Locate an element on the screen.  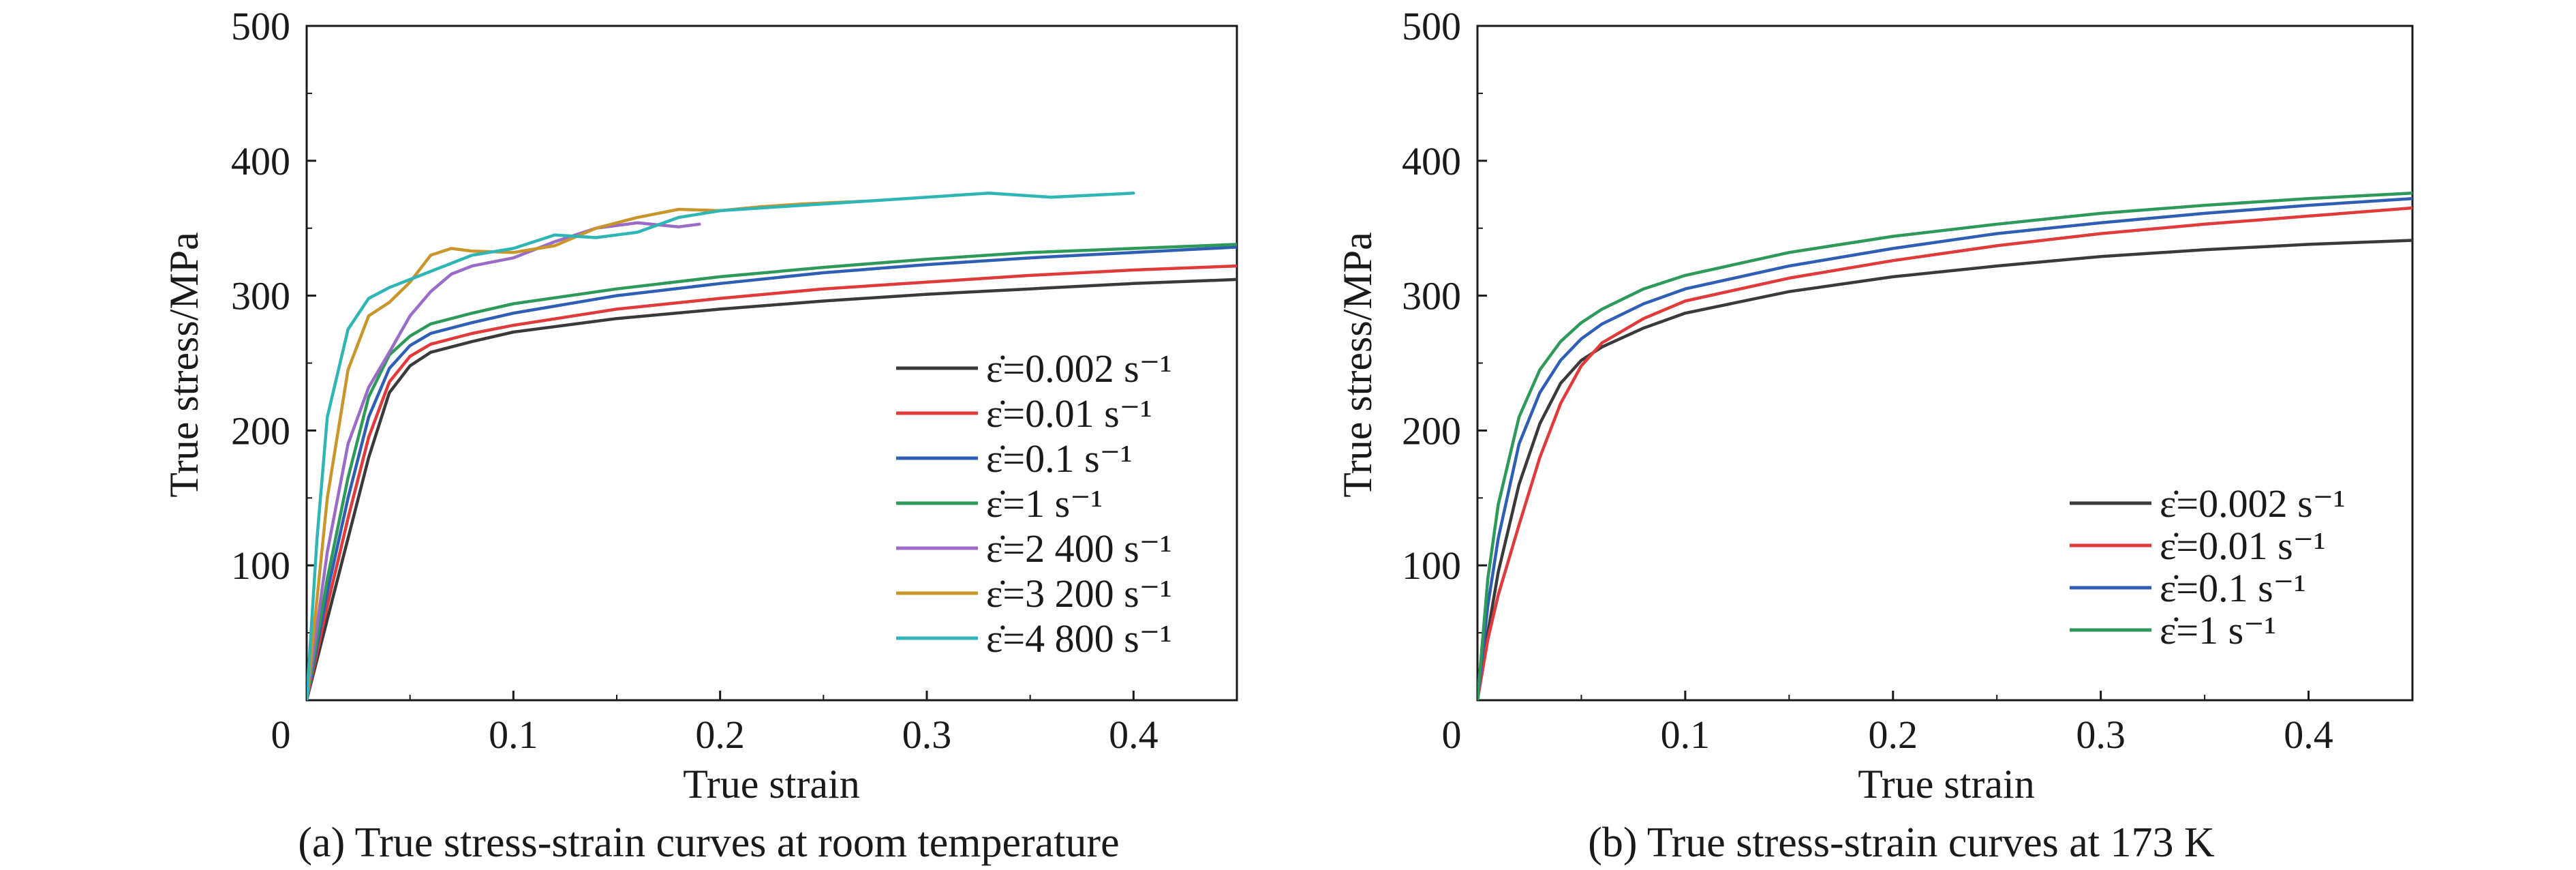
panel-b-ytick-label: 100 is located at coordinates (1431, 565).